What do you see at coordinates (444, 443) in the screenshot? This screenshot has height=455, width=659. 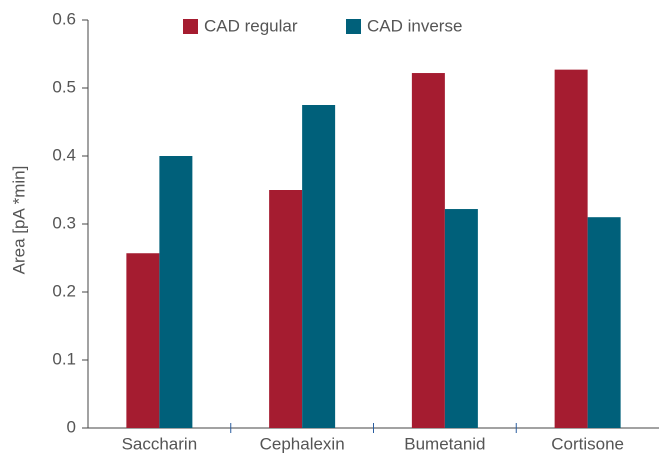 I see `x-tick-label: Bumetanid` at bounding box center [444, 443].